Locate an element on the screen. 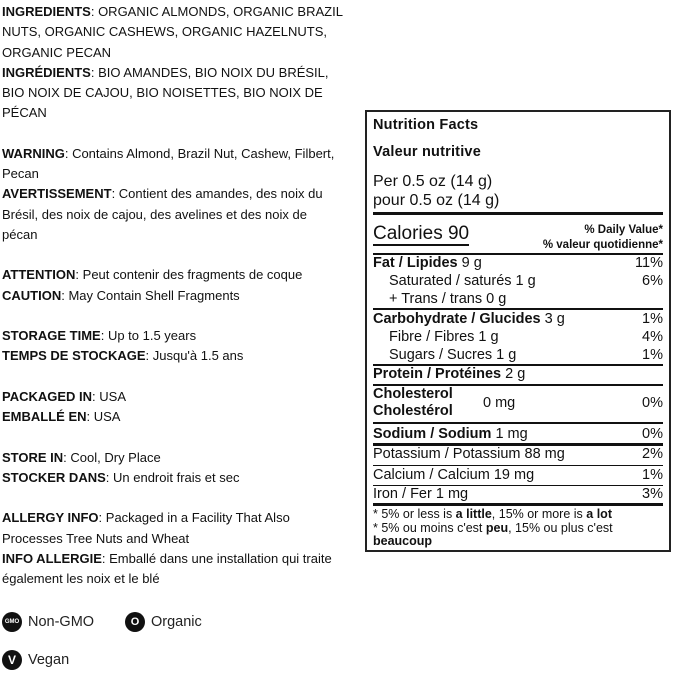 This screenshot has height=677, width=679. calcium-row: Calcium / Calcium 19 mg 1% is located at coordinates (518, 475).